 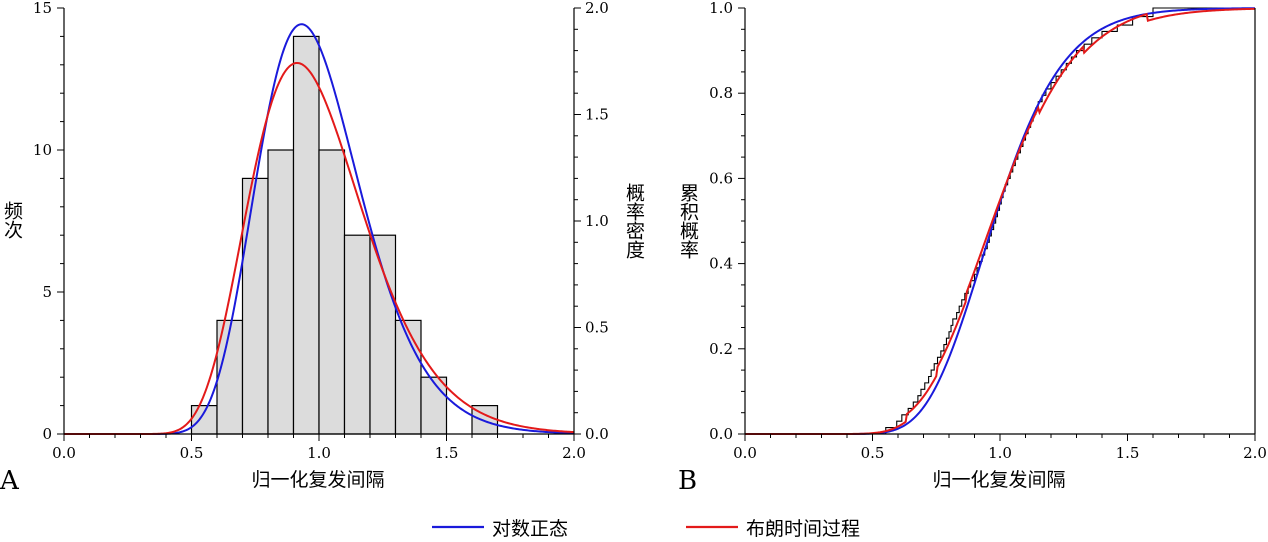 What do you see at coordinates (10, 481) in the screenshot?
I see `panel-a-label: A` at bounding box center [10, 481].